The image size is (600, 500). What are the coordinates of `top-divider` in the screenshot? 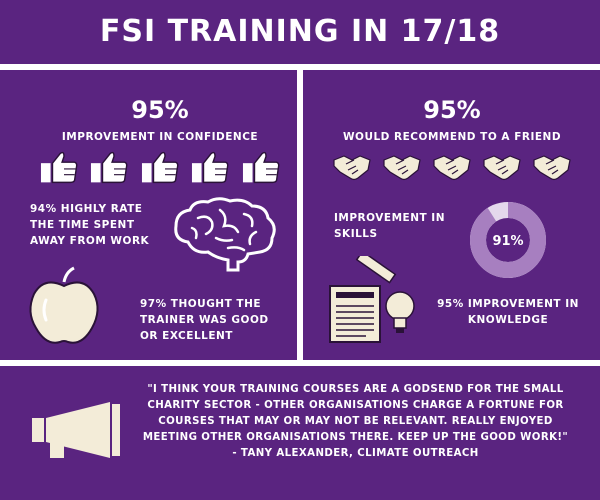 It's located at (300, 67).